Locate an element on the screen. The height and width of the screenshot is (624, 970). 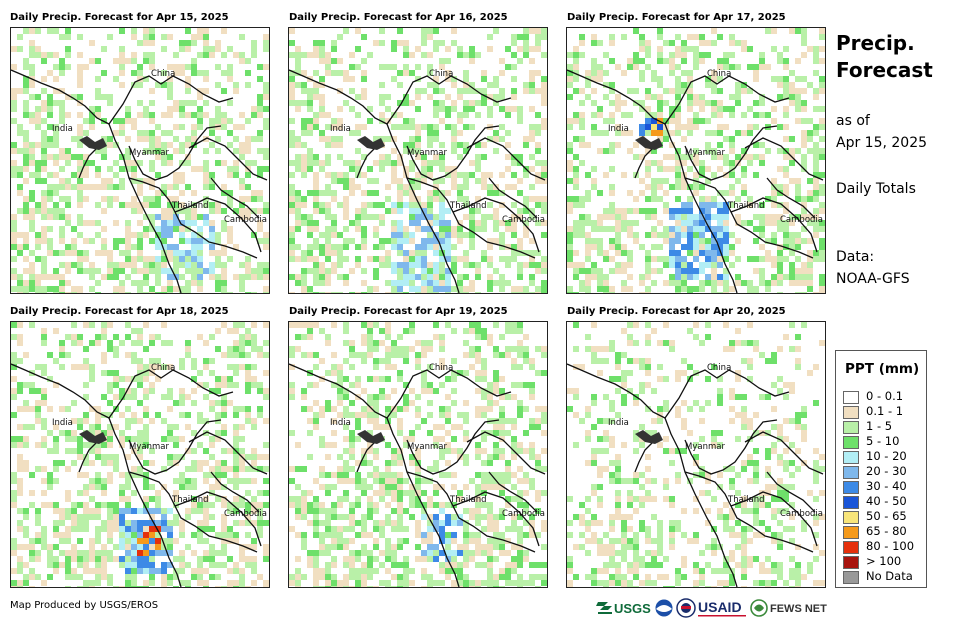
precip-map-apr15 is located at coordinates (140, 160).